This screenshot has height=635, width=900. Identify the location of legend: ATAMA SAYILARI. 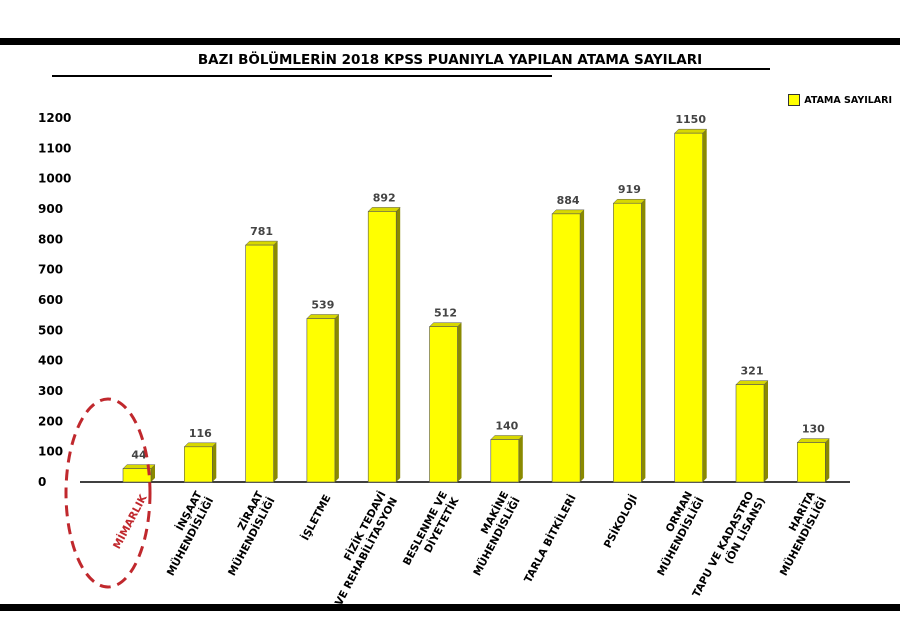
(840, 100).